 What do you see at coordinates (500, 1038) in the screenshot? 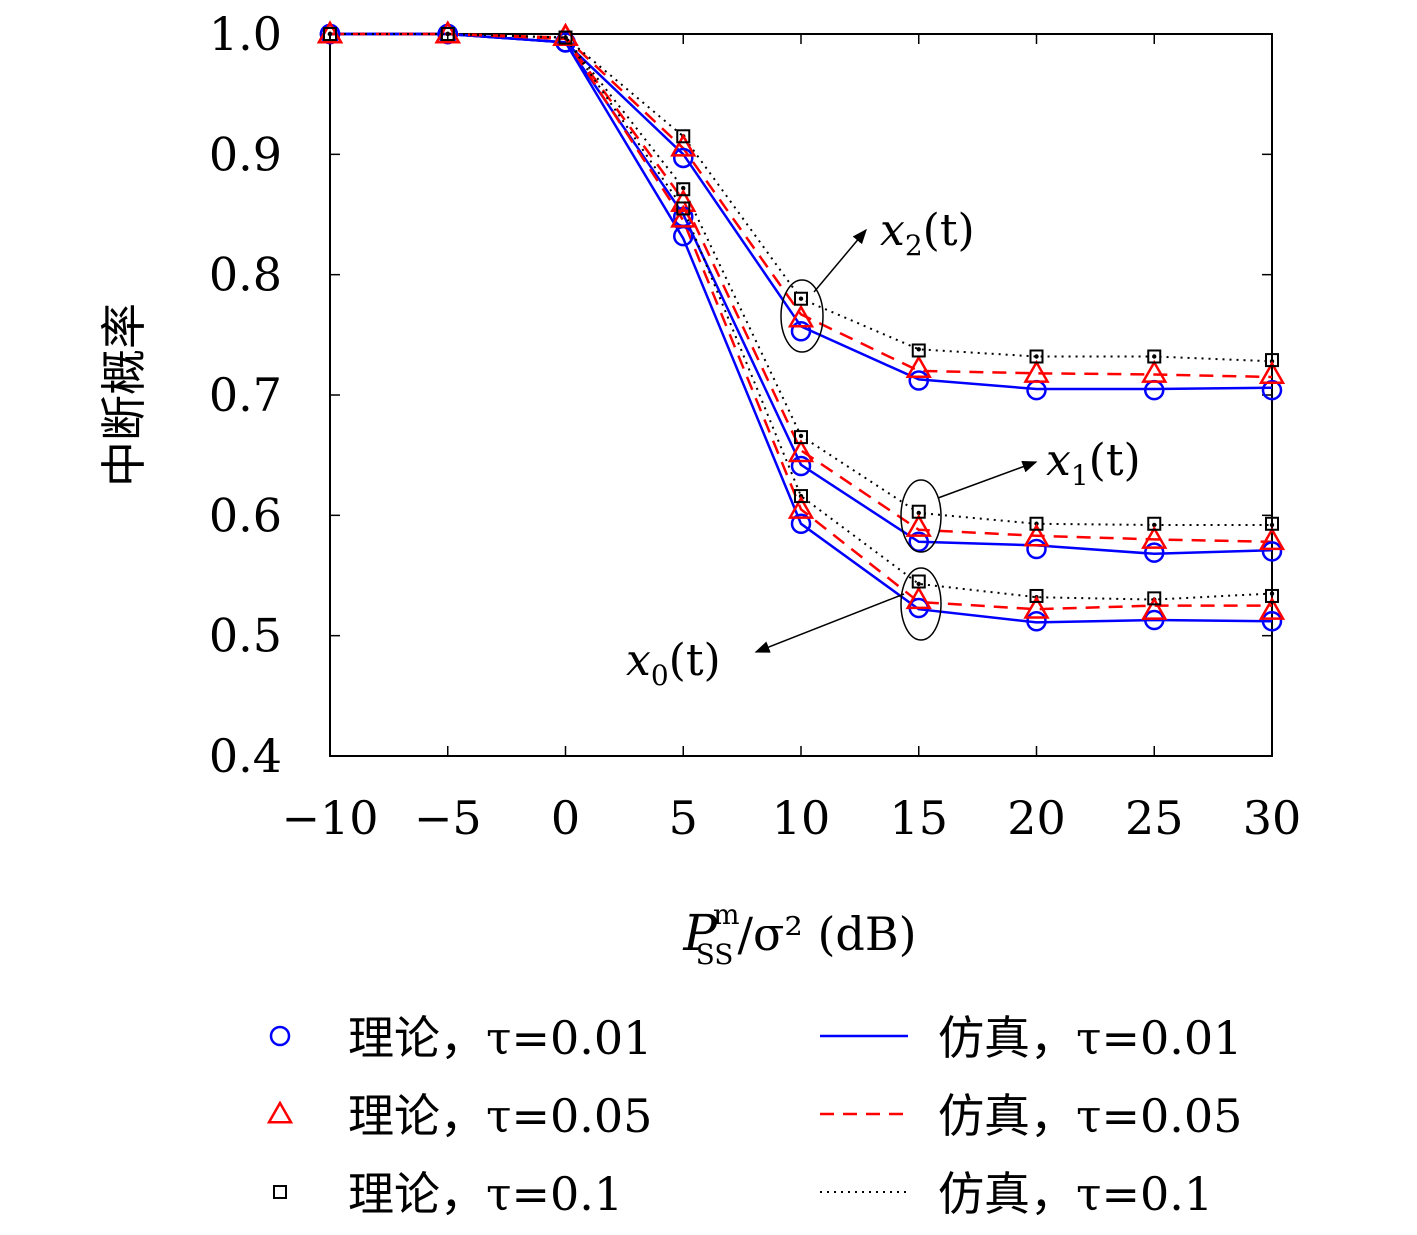
I see `legend-label: 理论，τ=0.01` at bounding box center [500, 1038].